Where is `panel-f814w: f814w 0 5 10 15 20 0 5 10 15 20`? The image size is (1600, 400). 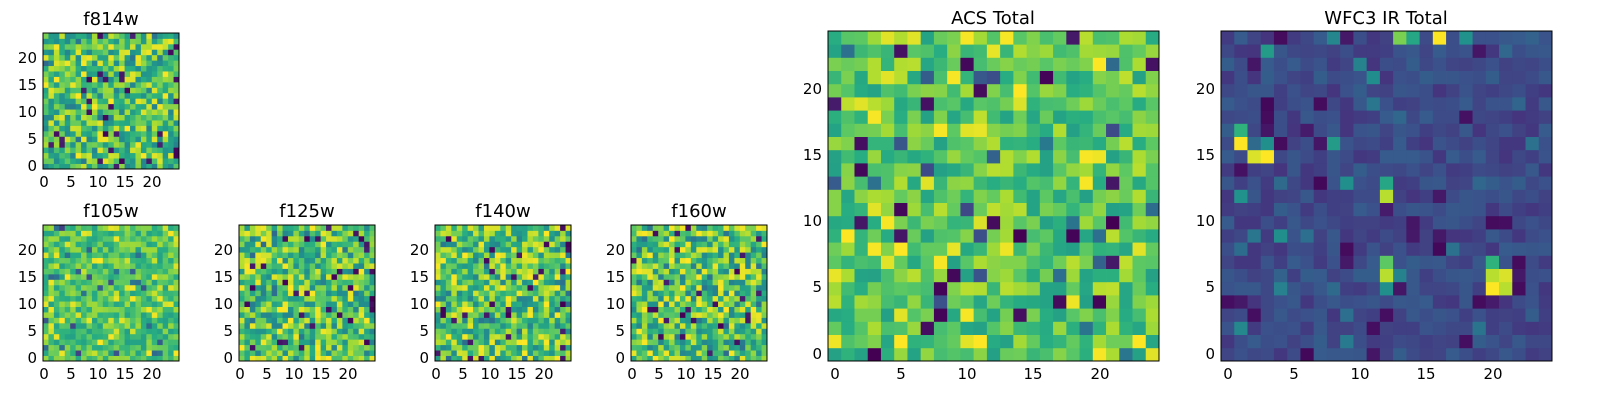 panel-f814w: f814w 0 5 10 15 20 0 5 10 15 20 is located at coordinates (99, 100).